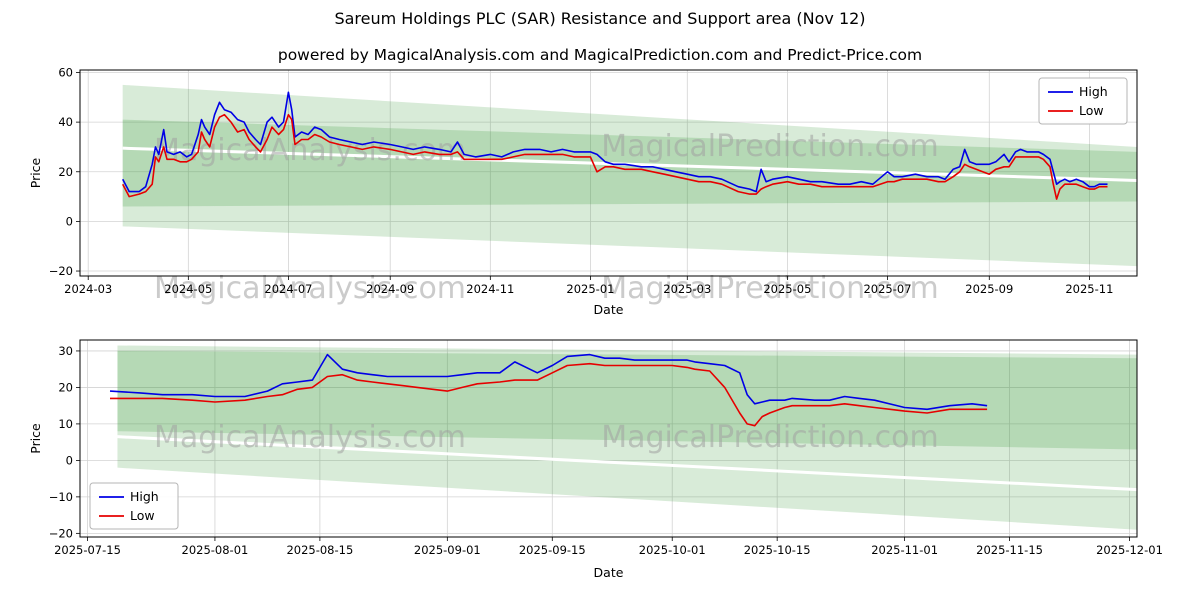  I want to click on x-tick-label: 2024-03, so click(88, 289).